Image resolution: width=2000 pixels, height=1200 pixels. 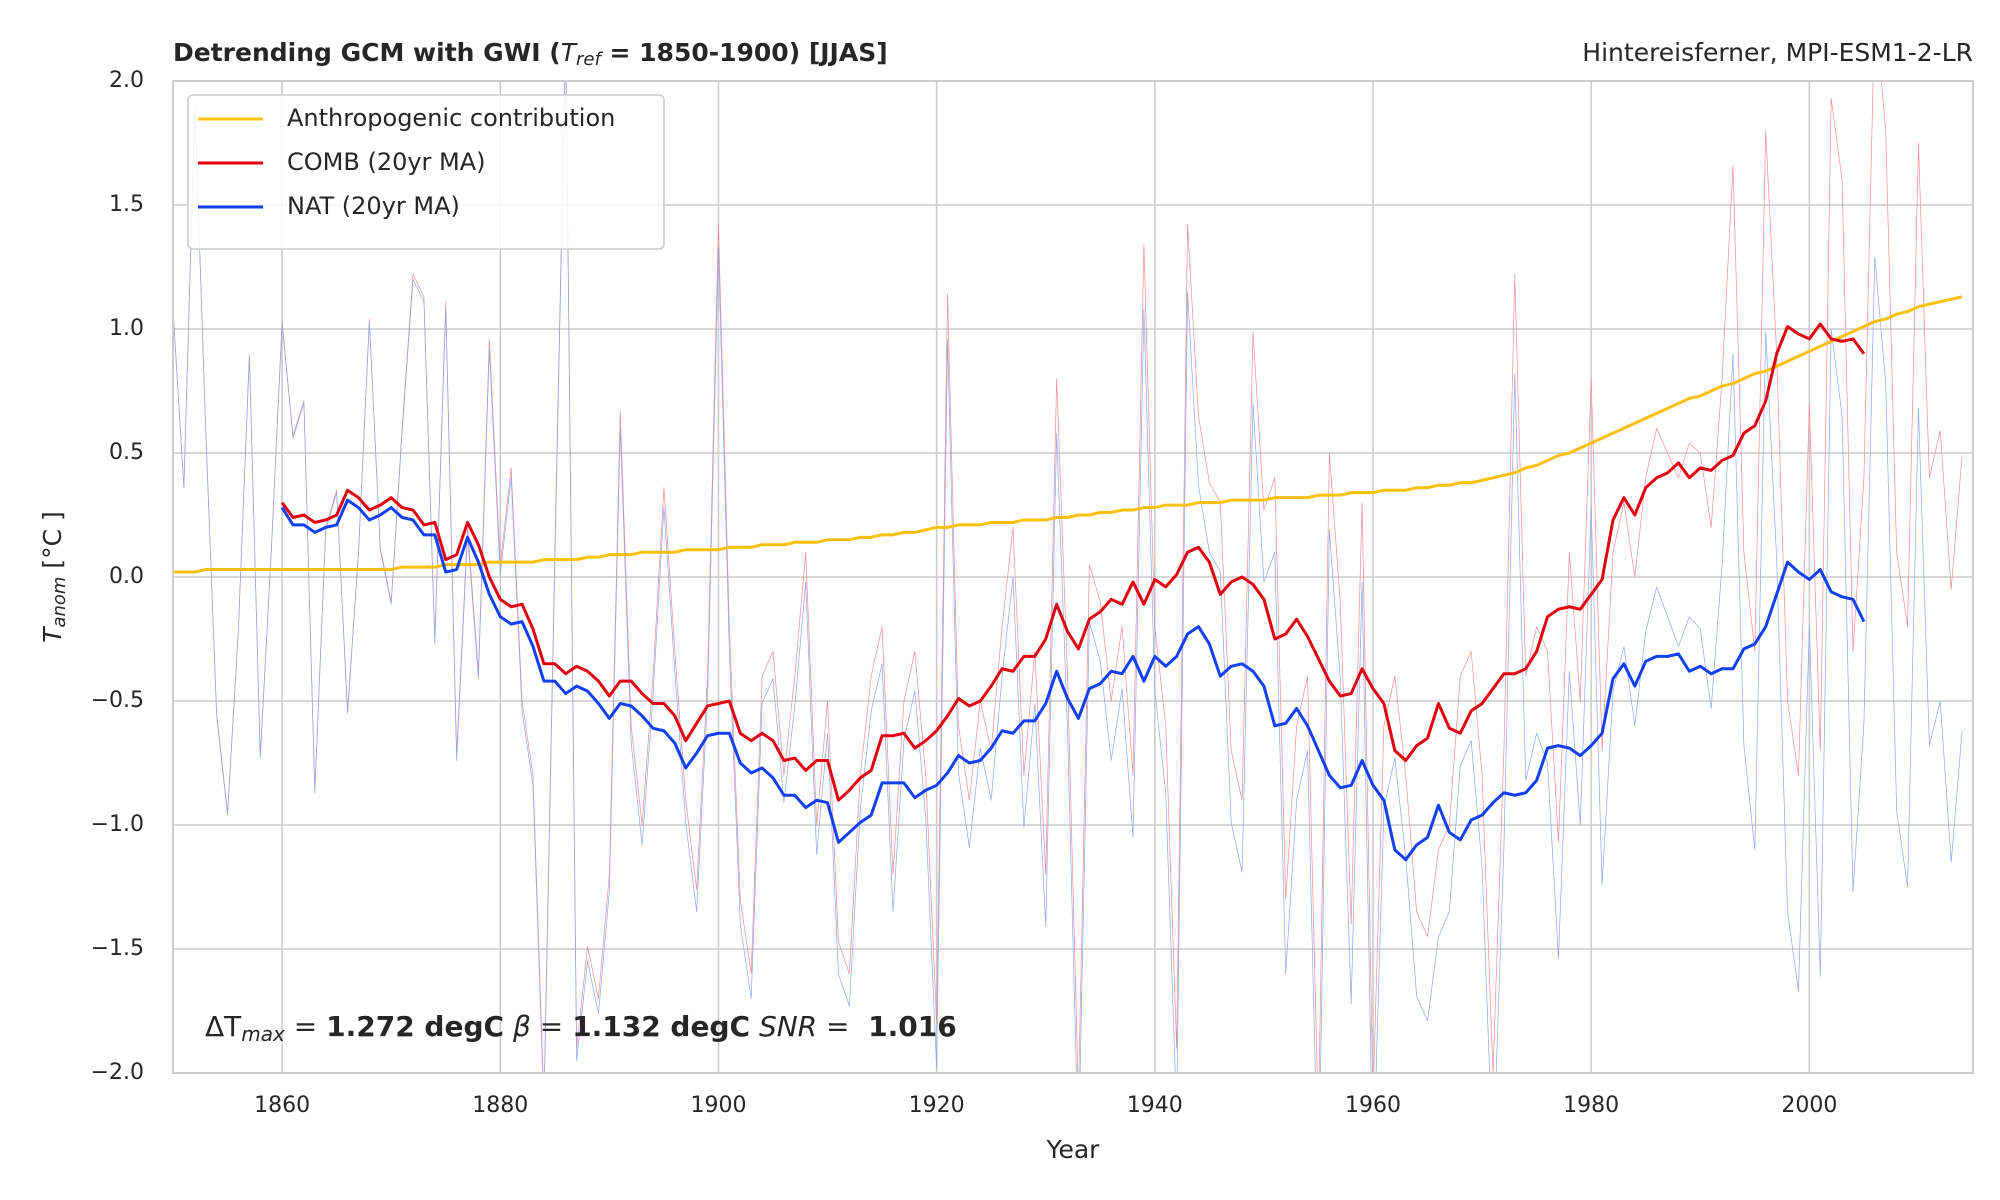 What do you see at coordinates (263, 1034) in the screenshot?
I see `annotation-subscript: max` at bounding box center [263, 1034].